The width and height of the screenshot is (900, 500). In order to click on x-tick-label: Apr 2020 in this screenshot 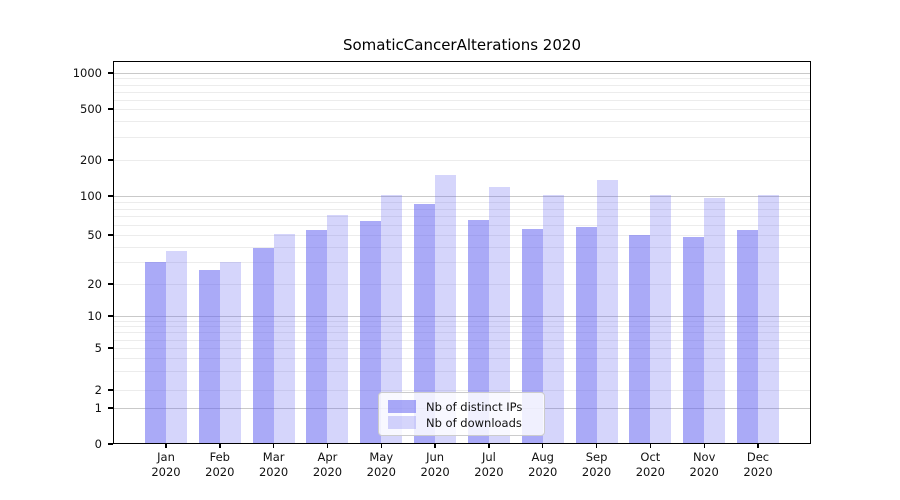, I will do `click(327, 464)`.